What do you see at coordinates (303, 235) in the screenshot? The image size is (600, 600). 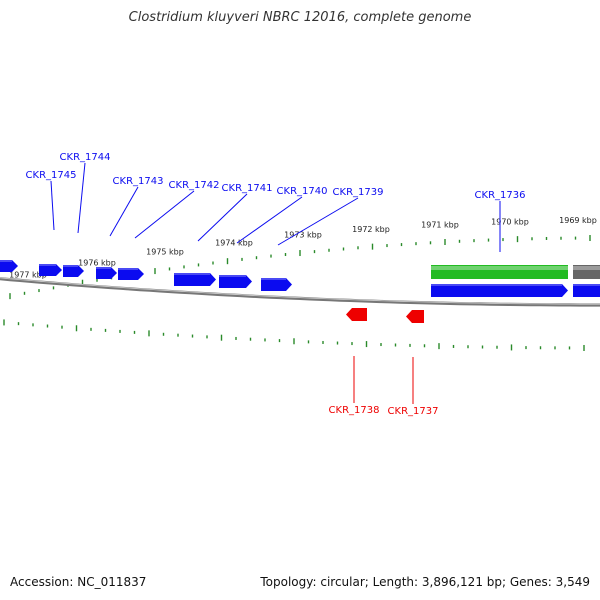 I see `kbp-label: 1973 kbp` at bounding box center [303, 235].